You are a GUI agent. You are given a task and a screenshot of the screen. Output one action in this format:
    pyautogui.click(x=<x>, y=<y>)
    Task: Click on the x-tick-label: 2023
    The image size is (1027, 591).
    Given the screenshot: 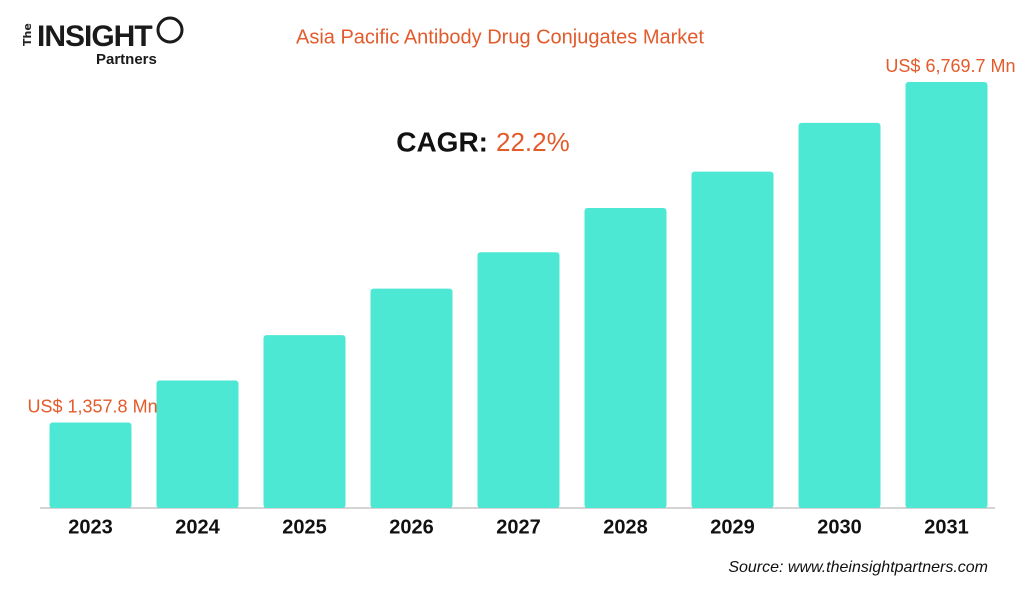 What is the action you would take?
    pyautogui.click(x=90, y=527)
    